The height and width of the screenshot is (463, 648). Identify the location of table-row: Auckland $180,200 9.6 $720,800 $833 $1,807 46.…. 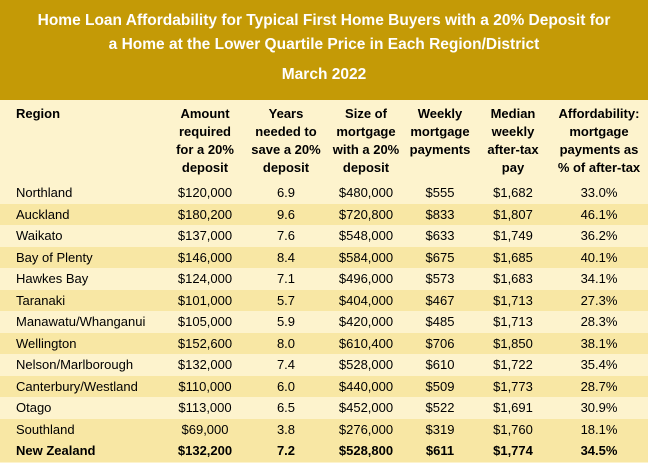
(324, 214).